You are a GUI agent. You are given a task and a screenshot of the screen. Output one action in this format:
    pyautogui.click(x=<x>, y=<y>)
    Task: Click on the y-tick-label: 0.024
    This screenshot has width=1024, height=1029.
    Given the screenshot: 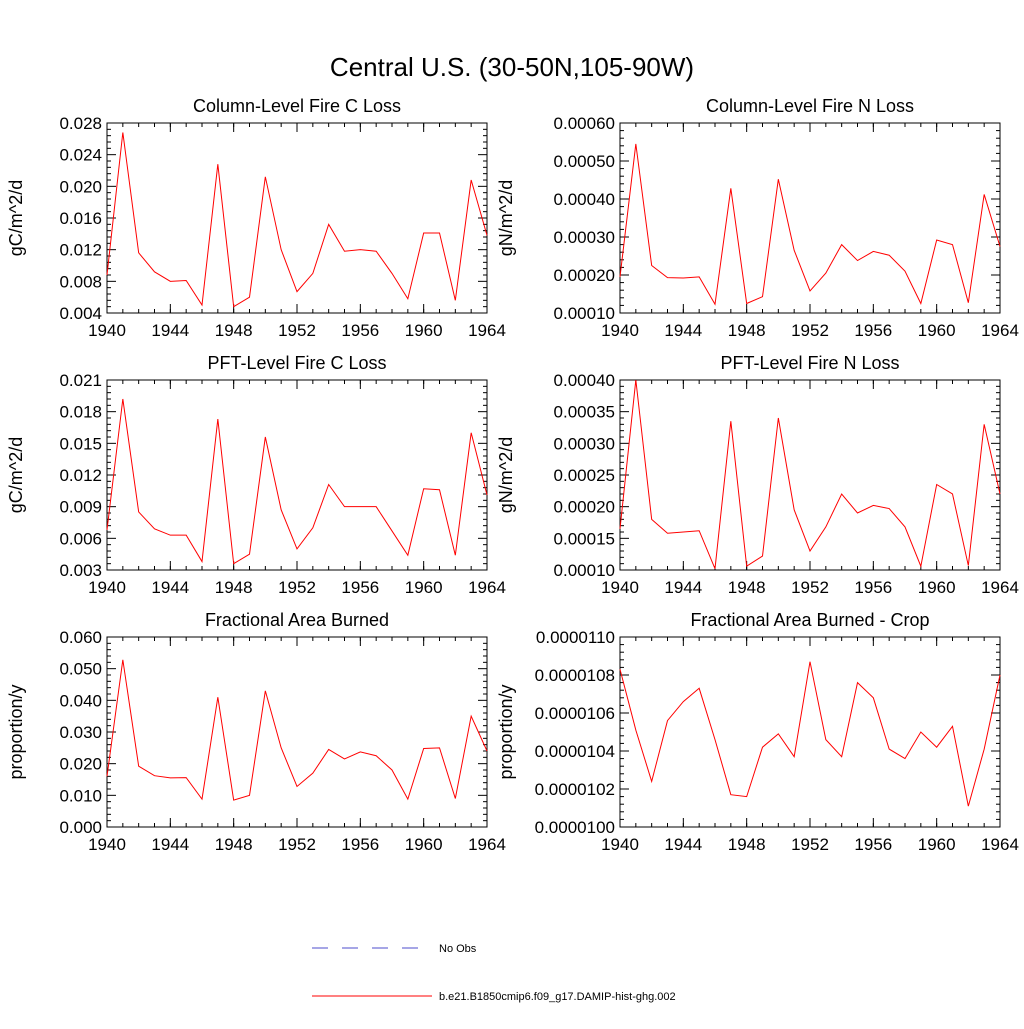 What is the action you would take?
    pyautogui.click(x=80, y=155)
    